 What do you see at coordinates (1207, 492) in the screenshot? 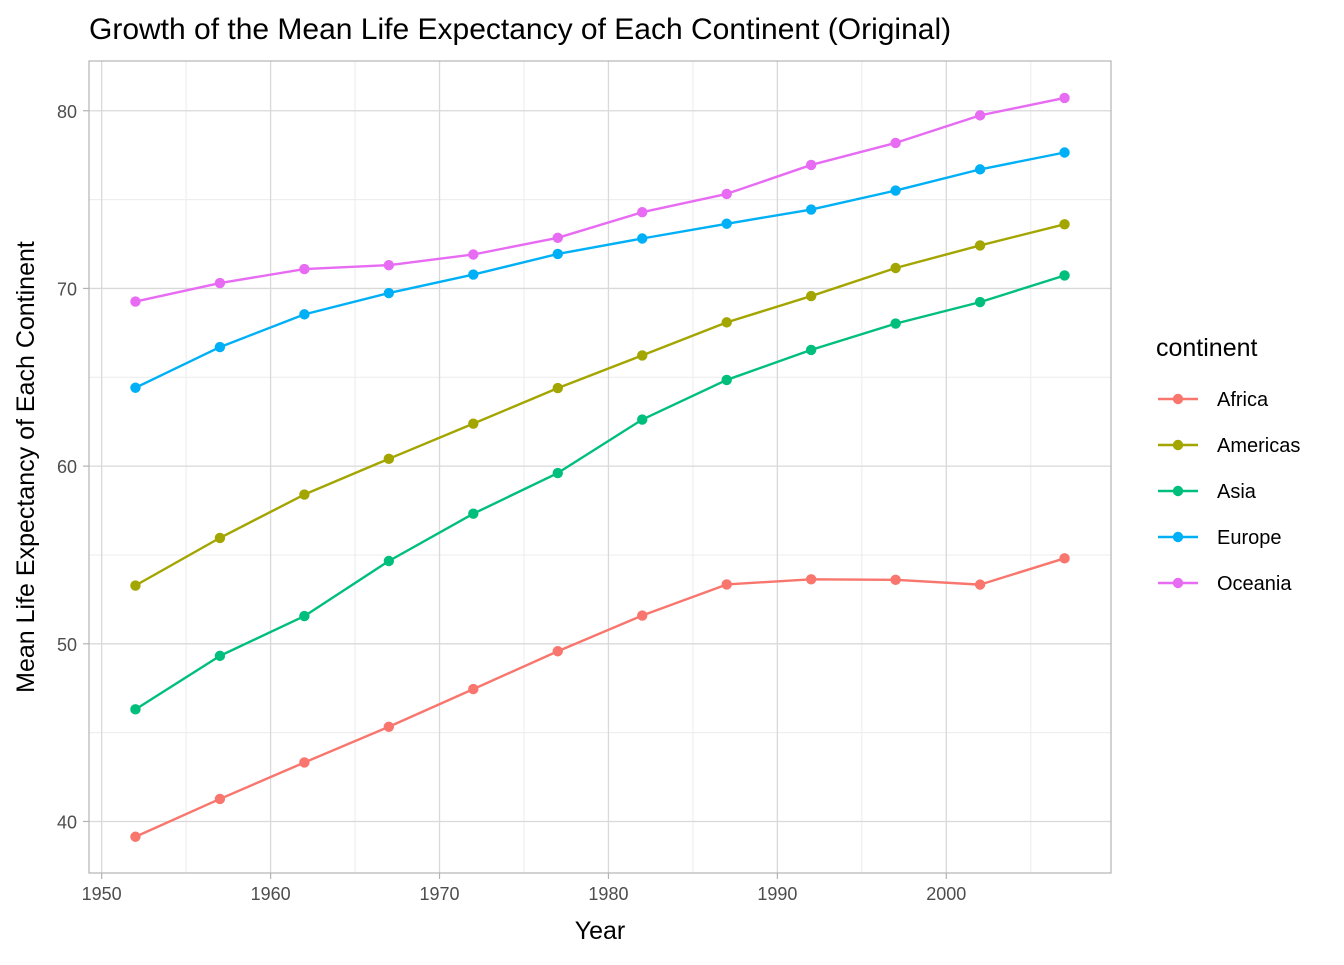
I see `legend-item-asia: Asia` at bounding box center [1207, 492].